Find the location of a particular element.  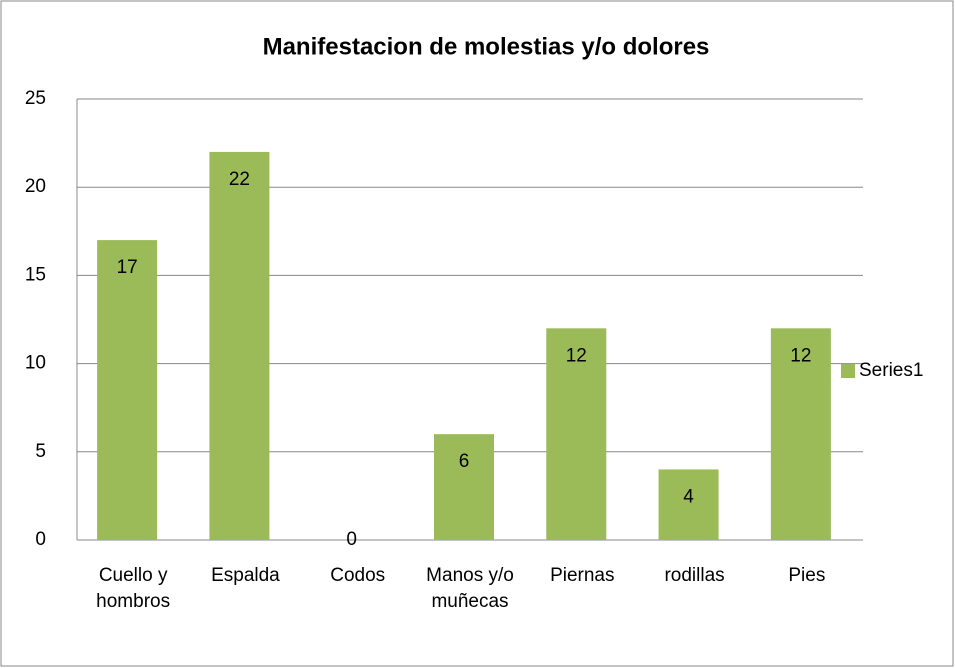

y-tick-label: 10 is located at coordinates (35, 363).